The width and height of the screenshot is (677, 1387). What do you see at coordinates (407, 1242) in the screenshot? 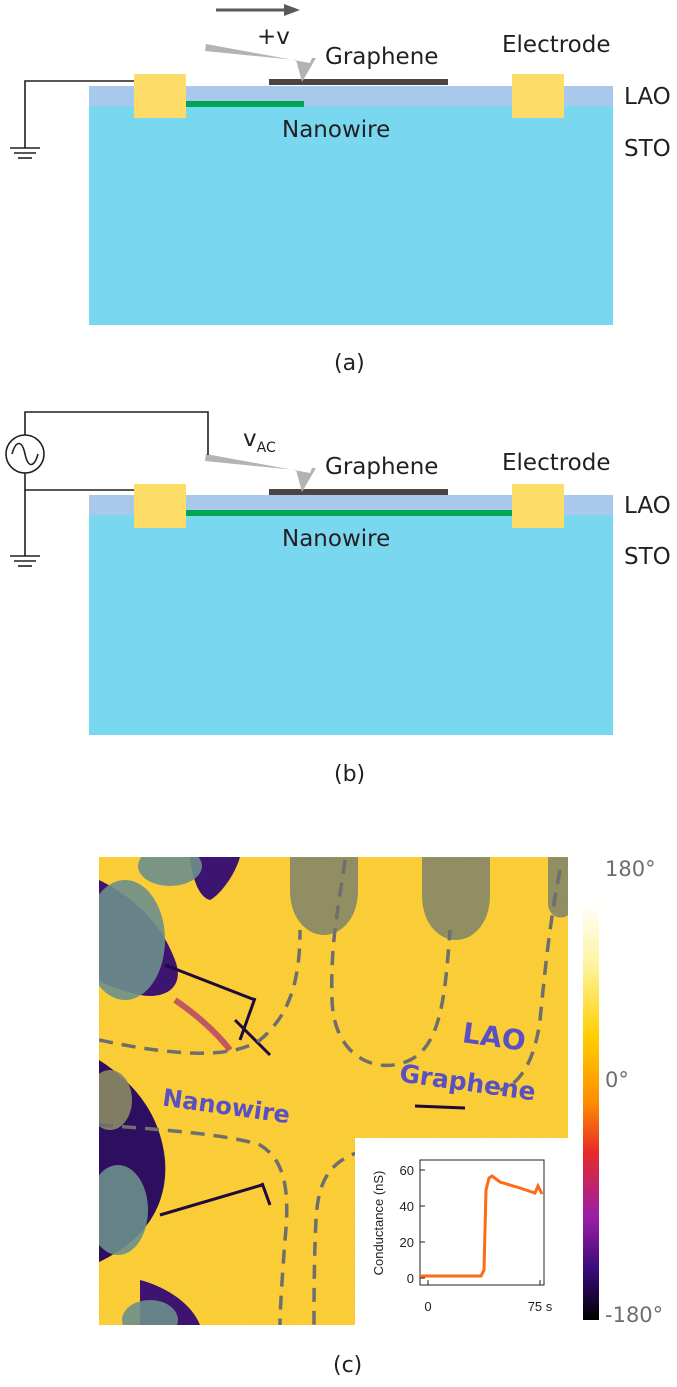
I see `inset-ytick-20: 20` at bounding box center [407, 1242].